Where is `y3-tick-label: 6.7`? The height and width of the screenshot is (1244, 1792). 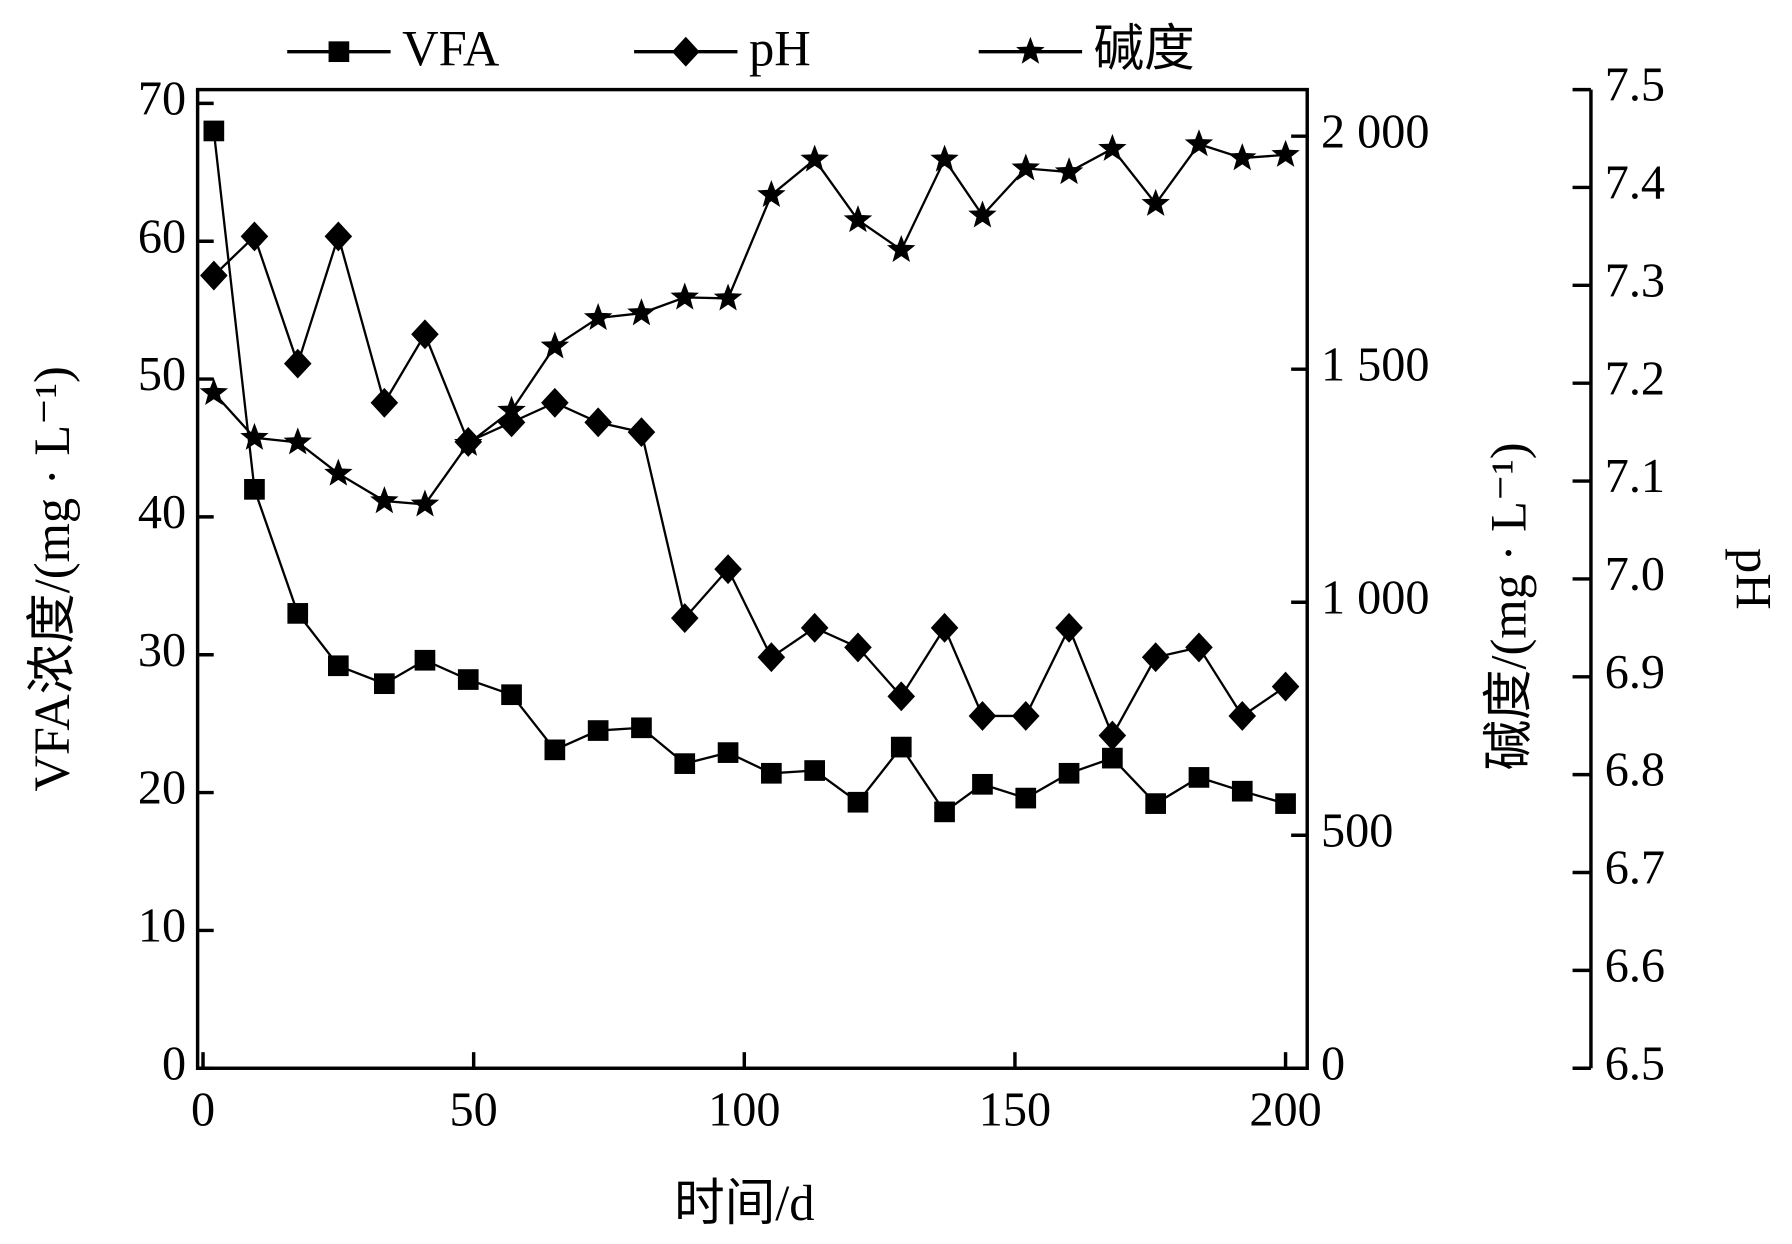 y3-tick-label: 6.7 is located at coordinates (1635, 868).